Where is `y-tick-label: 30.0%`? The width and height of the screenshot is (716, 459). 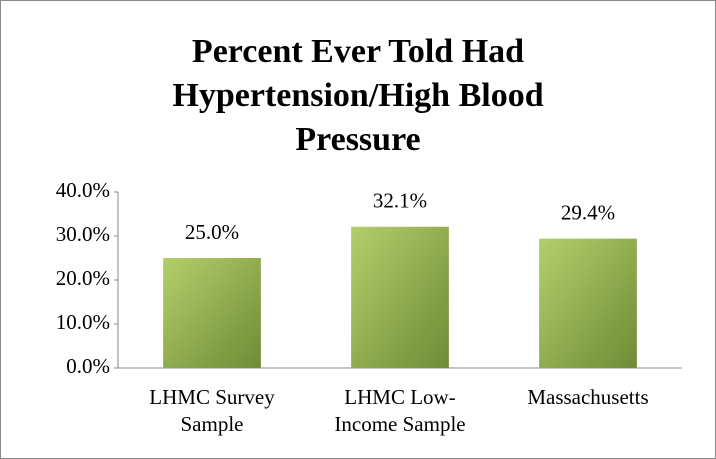
y-tick-label: 30.0% is located at coordinates (83, 234).